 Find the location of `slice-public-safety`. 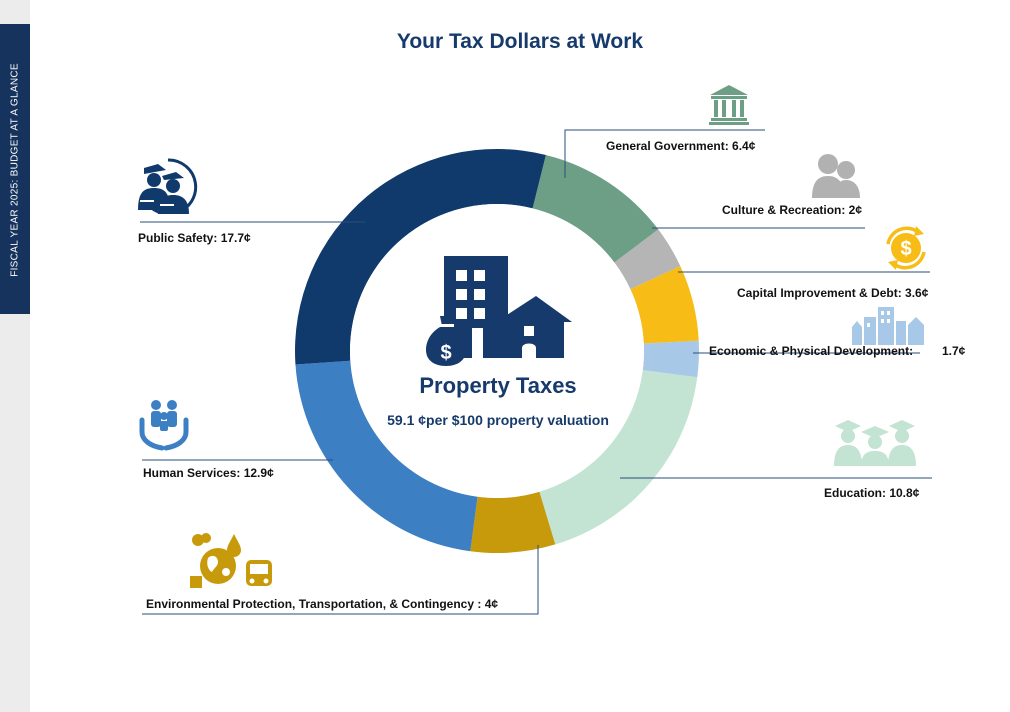

slice-public-safety is located at coordinates (420, 257).